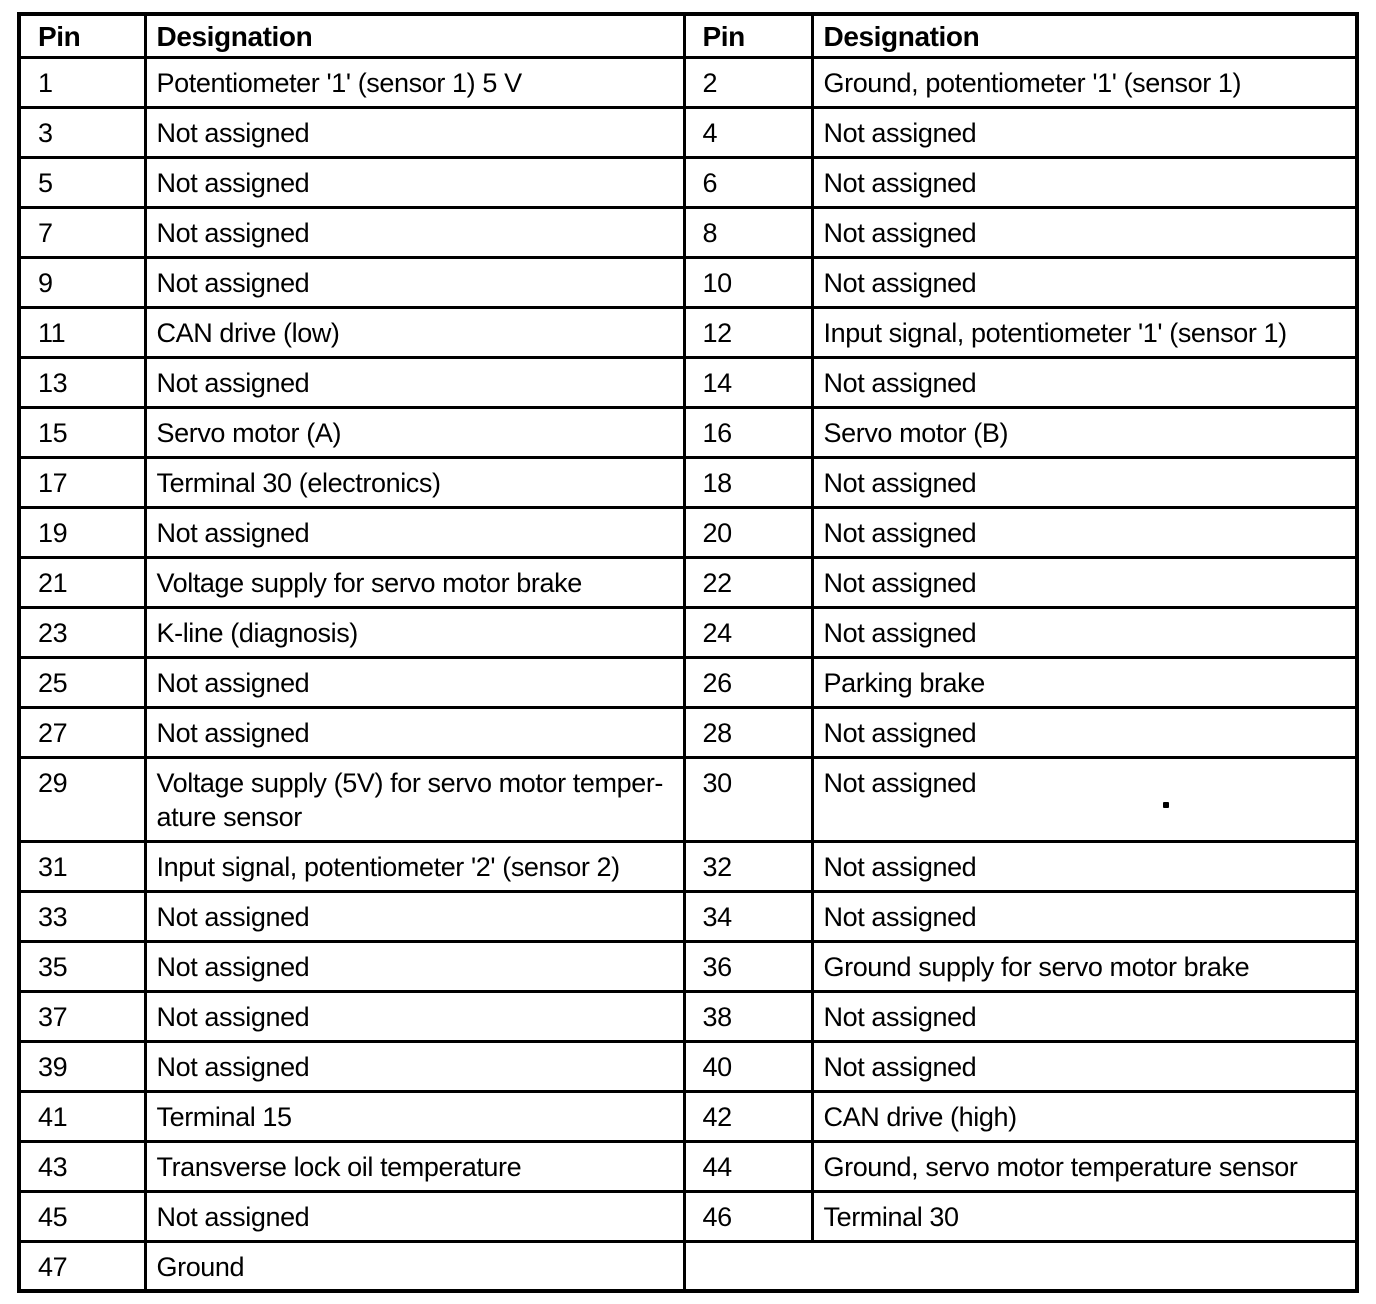 This screenshot has height=1304, width=1376. Describe the element at coordinates (82, 799) in the screenshot. I see `pin-cell-left: 29` at that location.